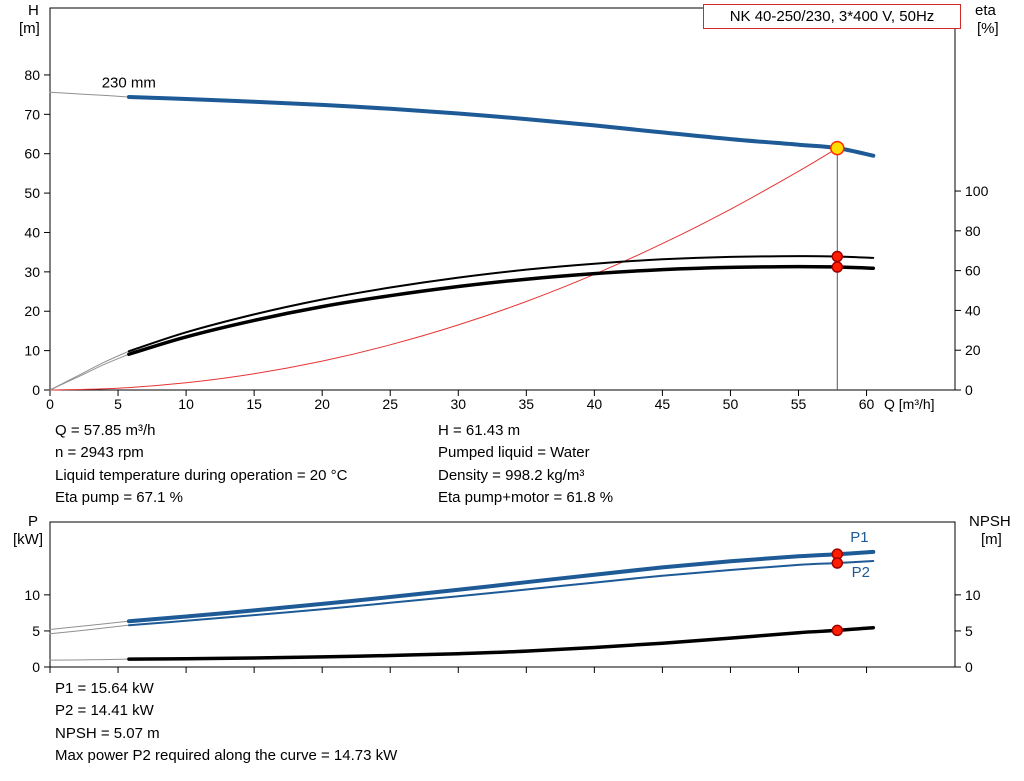 This screenshot has width=1024, height=781. What do you see at coordinates (973, 231) in the screenshot?
I see `right-tick-label: 80` at bounding box center [973, 231].